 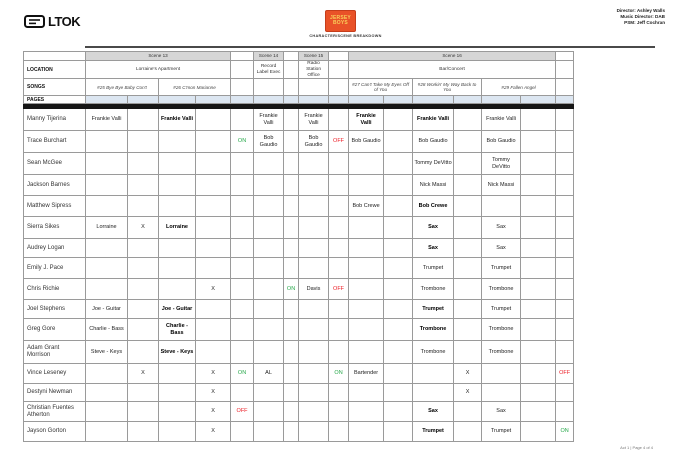 I want to click on scene-13-header: Scene 13, so click(x=158, y=56).